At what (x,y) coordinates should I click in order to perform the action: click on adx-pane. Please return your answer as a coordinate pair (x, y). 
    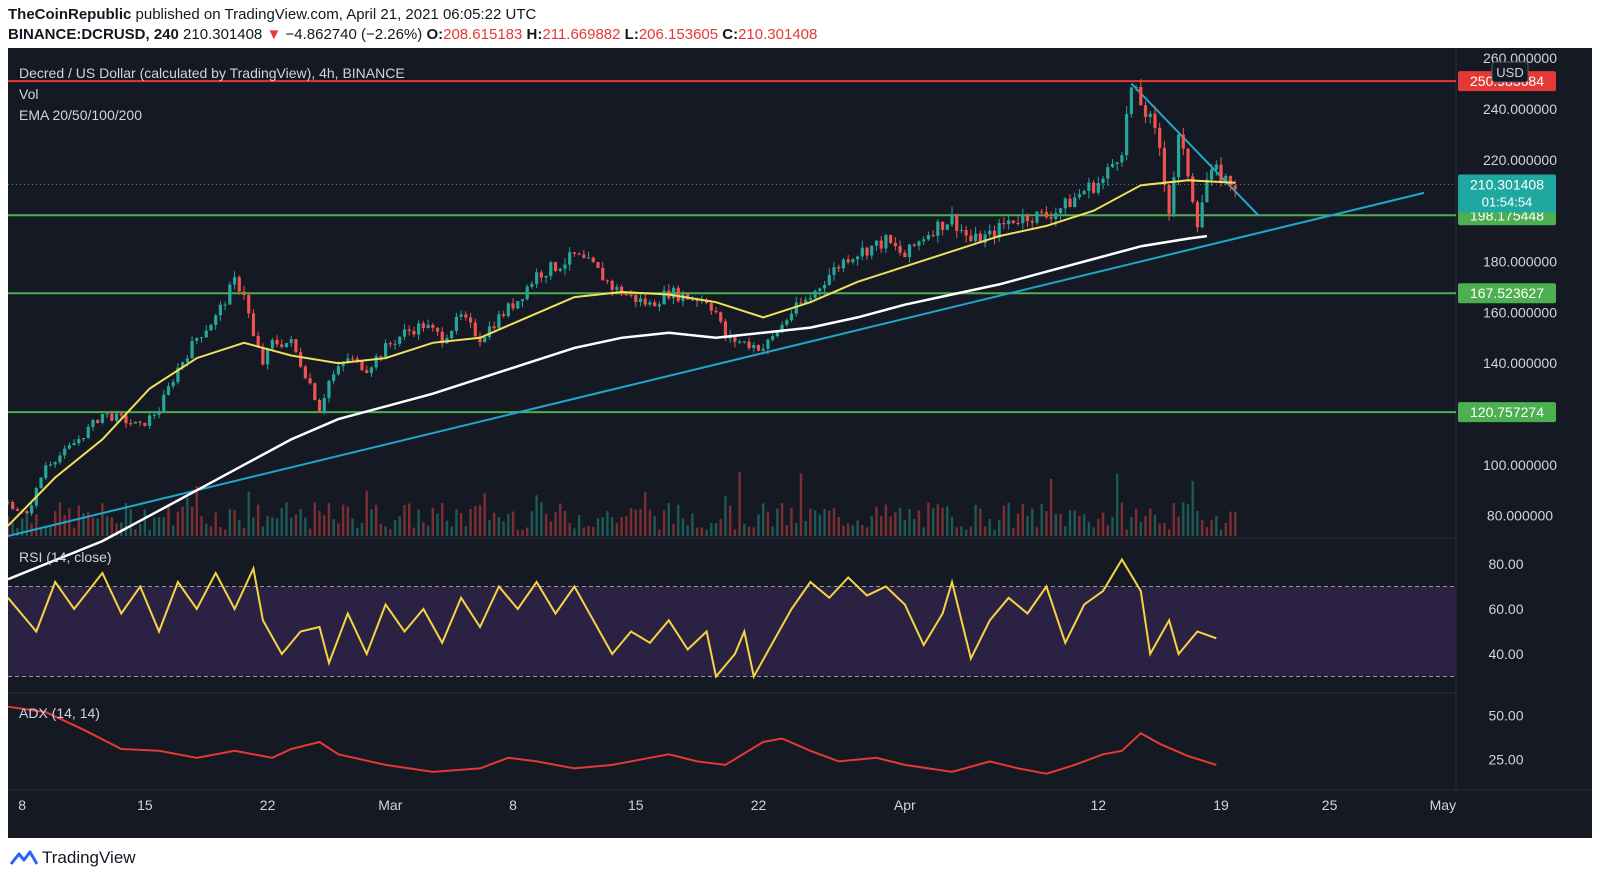
    Looking at the image, I should click on (612, 740).